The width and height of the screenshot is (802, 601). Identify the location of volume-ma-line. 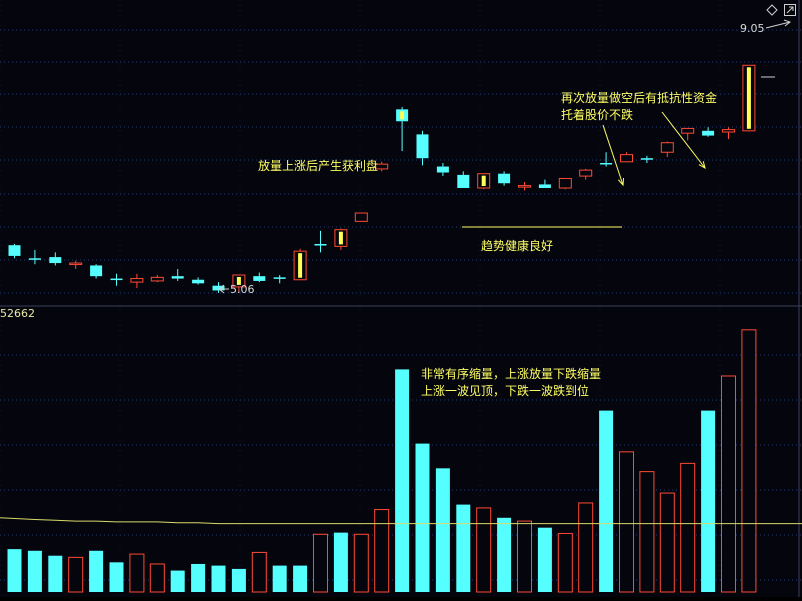
(401, 521).